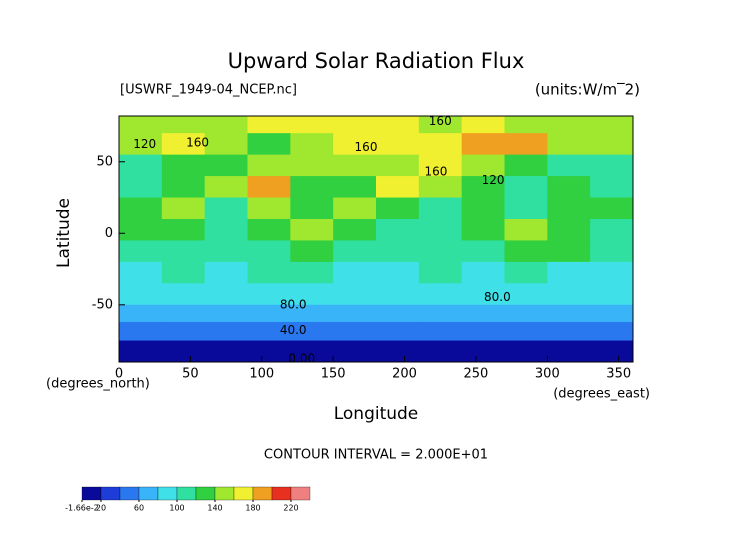 The height and width of the screenshot is (536, 752). Describe the element at coordinates (252, 508) in the screenshot. I see `colorbar-label: 180` at that location.